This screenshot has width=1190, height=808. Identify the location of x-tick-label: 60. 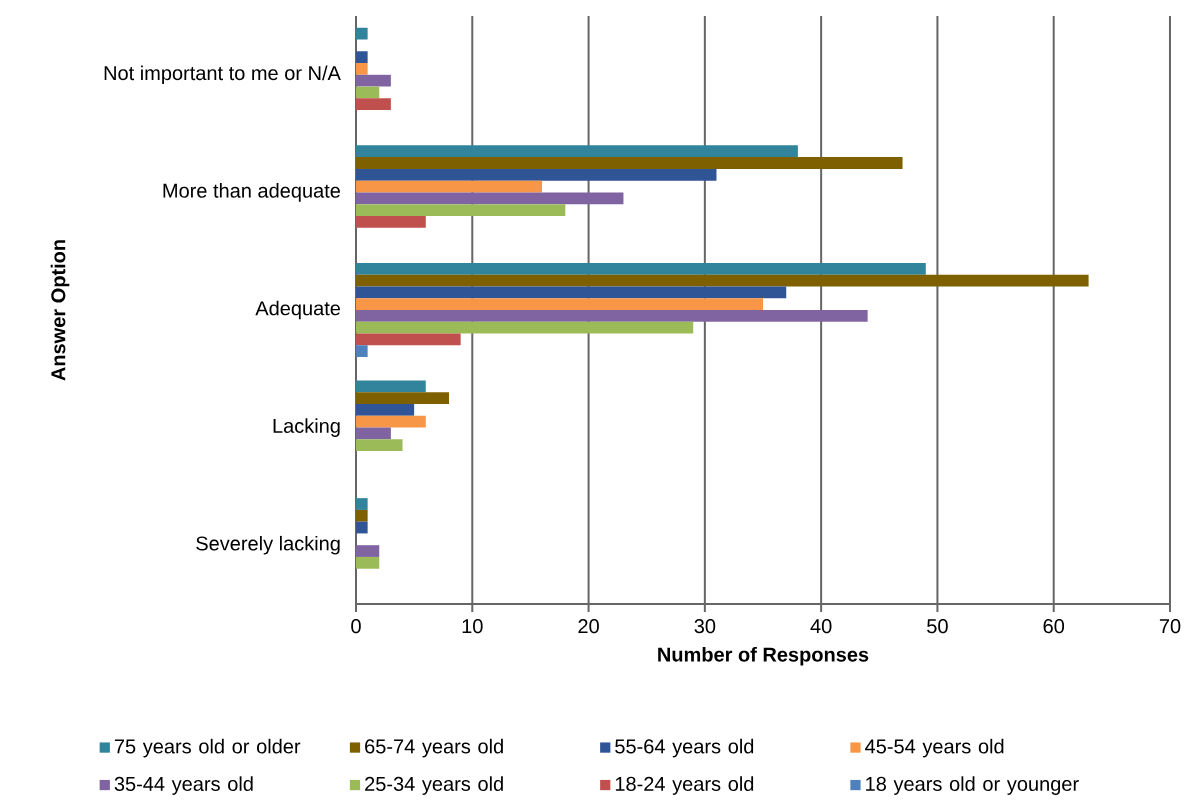
(1054, 626).